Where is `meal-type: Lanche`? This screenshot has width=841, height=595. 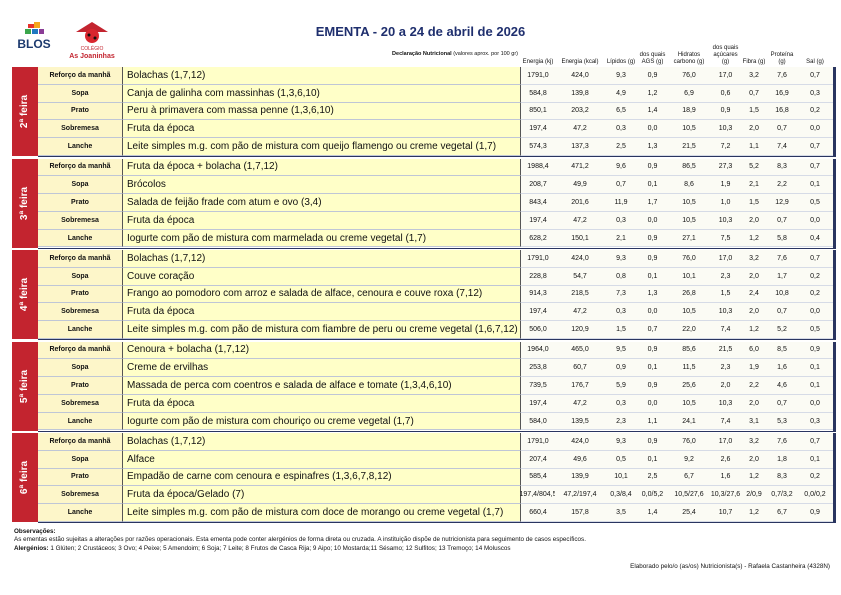 meal-type: Lanche is located at coordinates (80, 147).